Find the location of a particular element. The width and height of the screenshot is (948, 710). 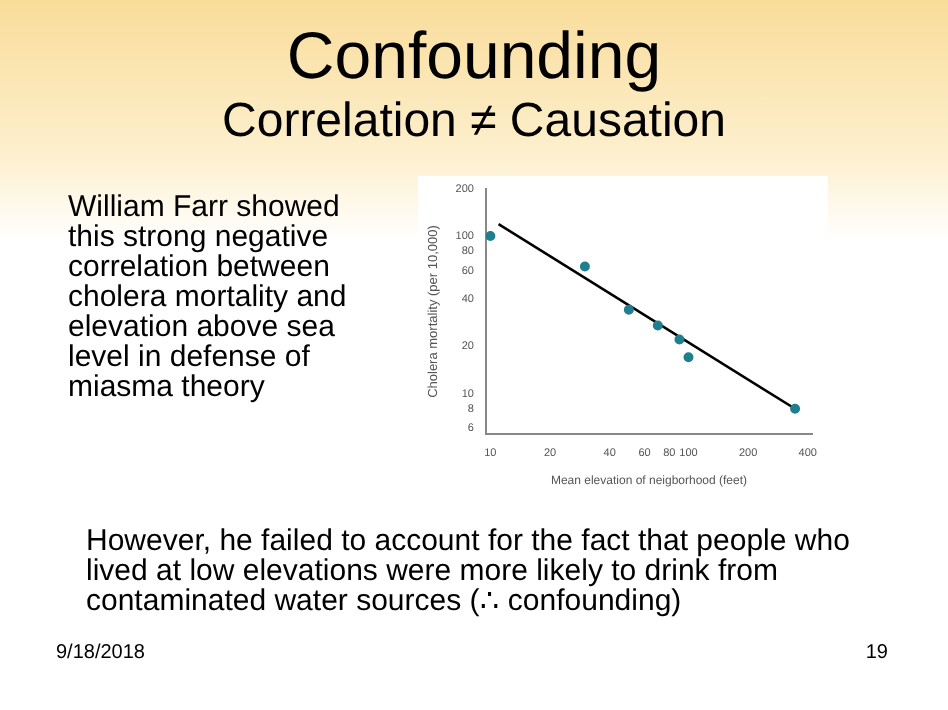

text: William Farr showed this strong negative correlation between cholera mortality and elevation above sea level in defense of miasma theory is located at coordinates (208, 297).